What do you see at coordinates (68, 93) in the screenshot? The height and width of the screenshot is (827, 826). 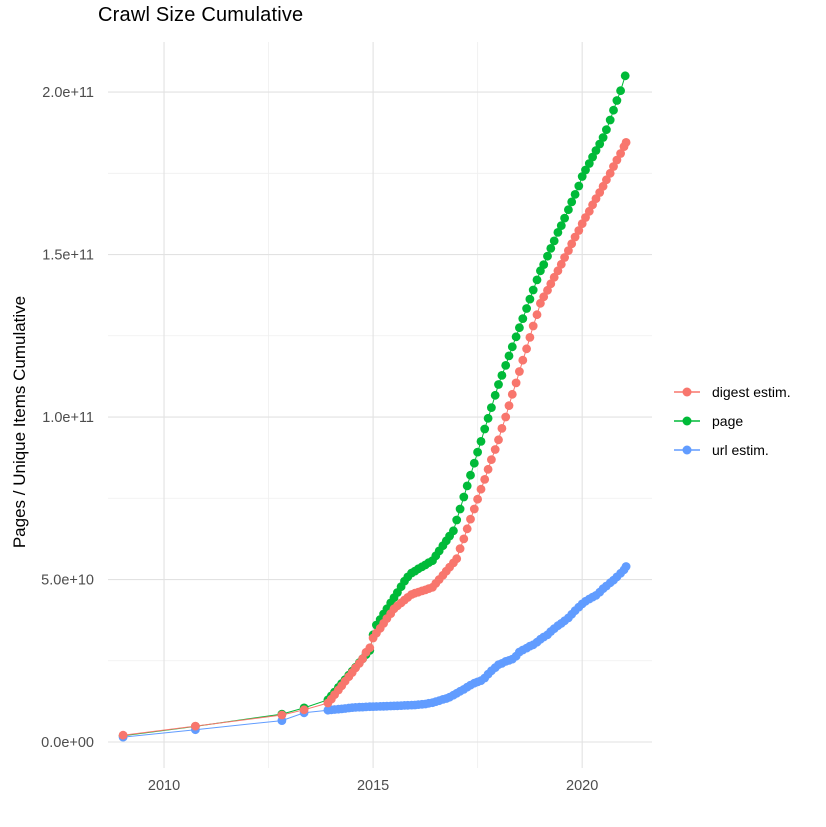 I see `y-tick-label: 2.0e+11` at bounding box center [68, 93].